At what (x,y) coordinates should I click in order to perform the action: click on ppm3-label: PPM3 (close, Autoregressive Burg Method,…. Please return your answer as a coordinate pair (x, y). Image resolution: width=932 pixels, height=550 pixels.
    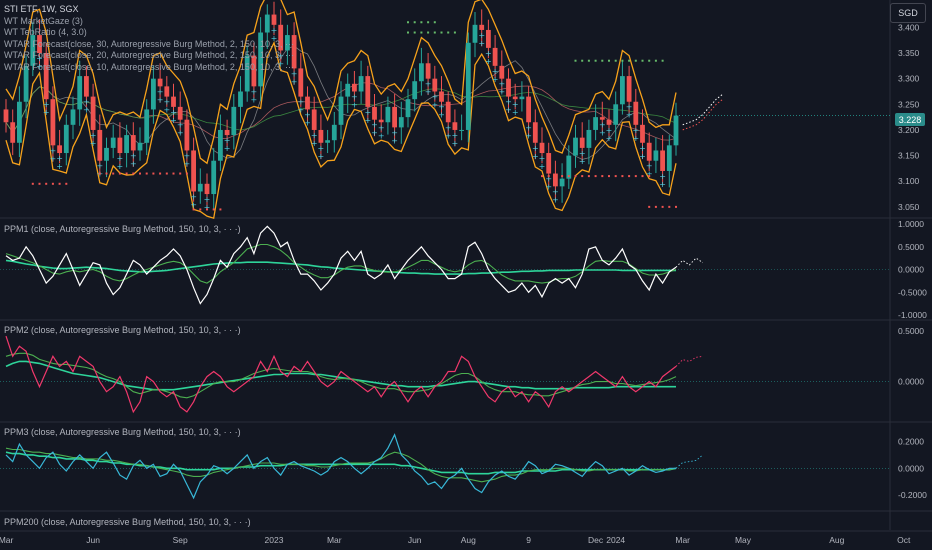
    Looking at the image, I should click on (122, 432).